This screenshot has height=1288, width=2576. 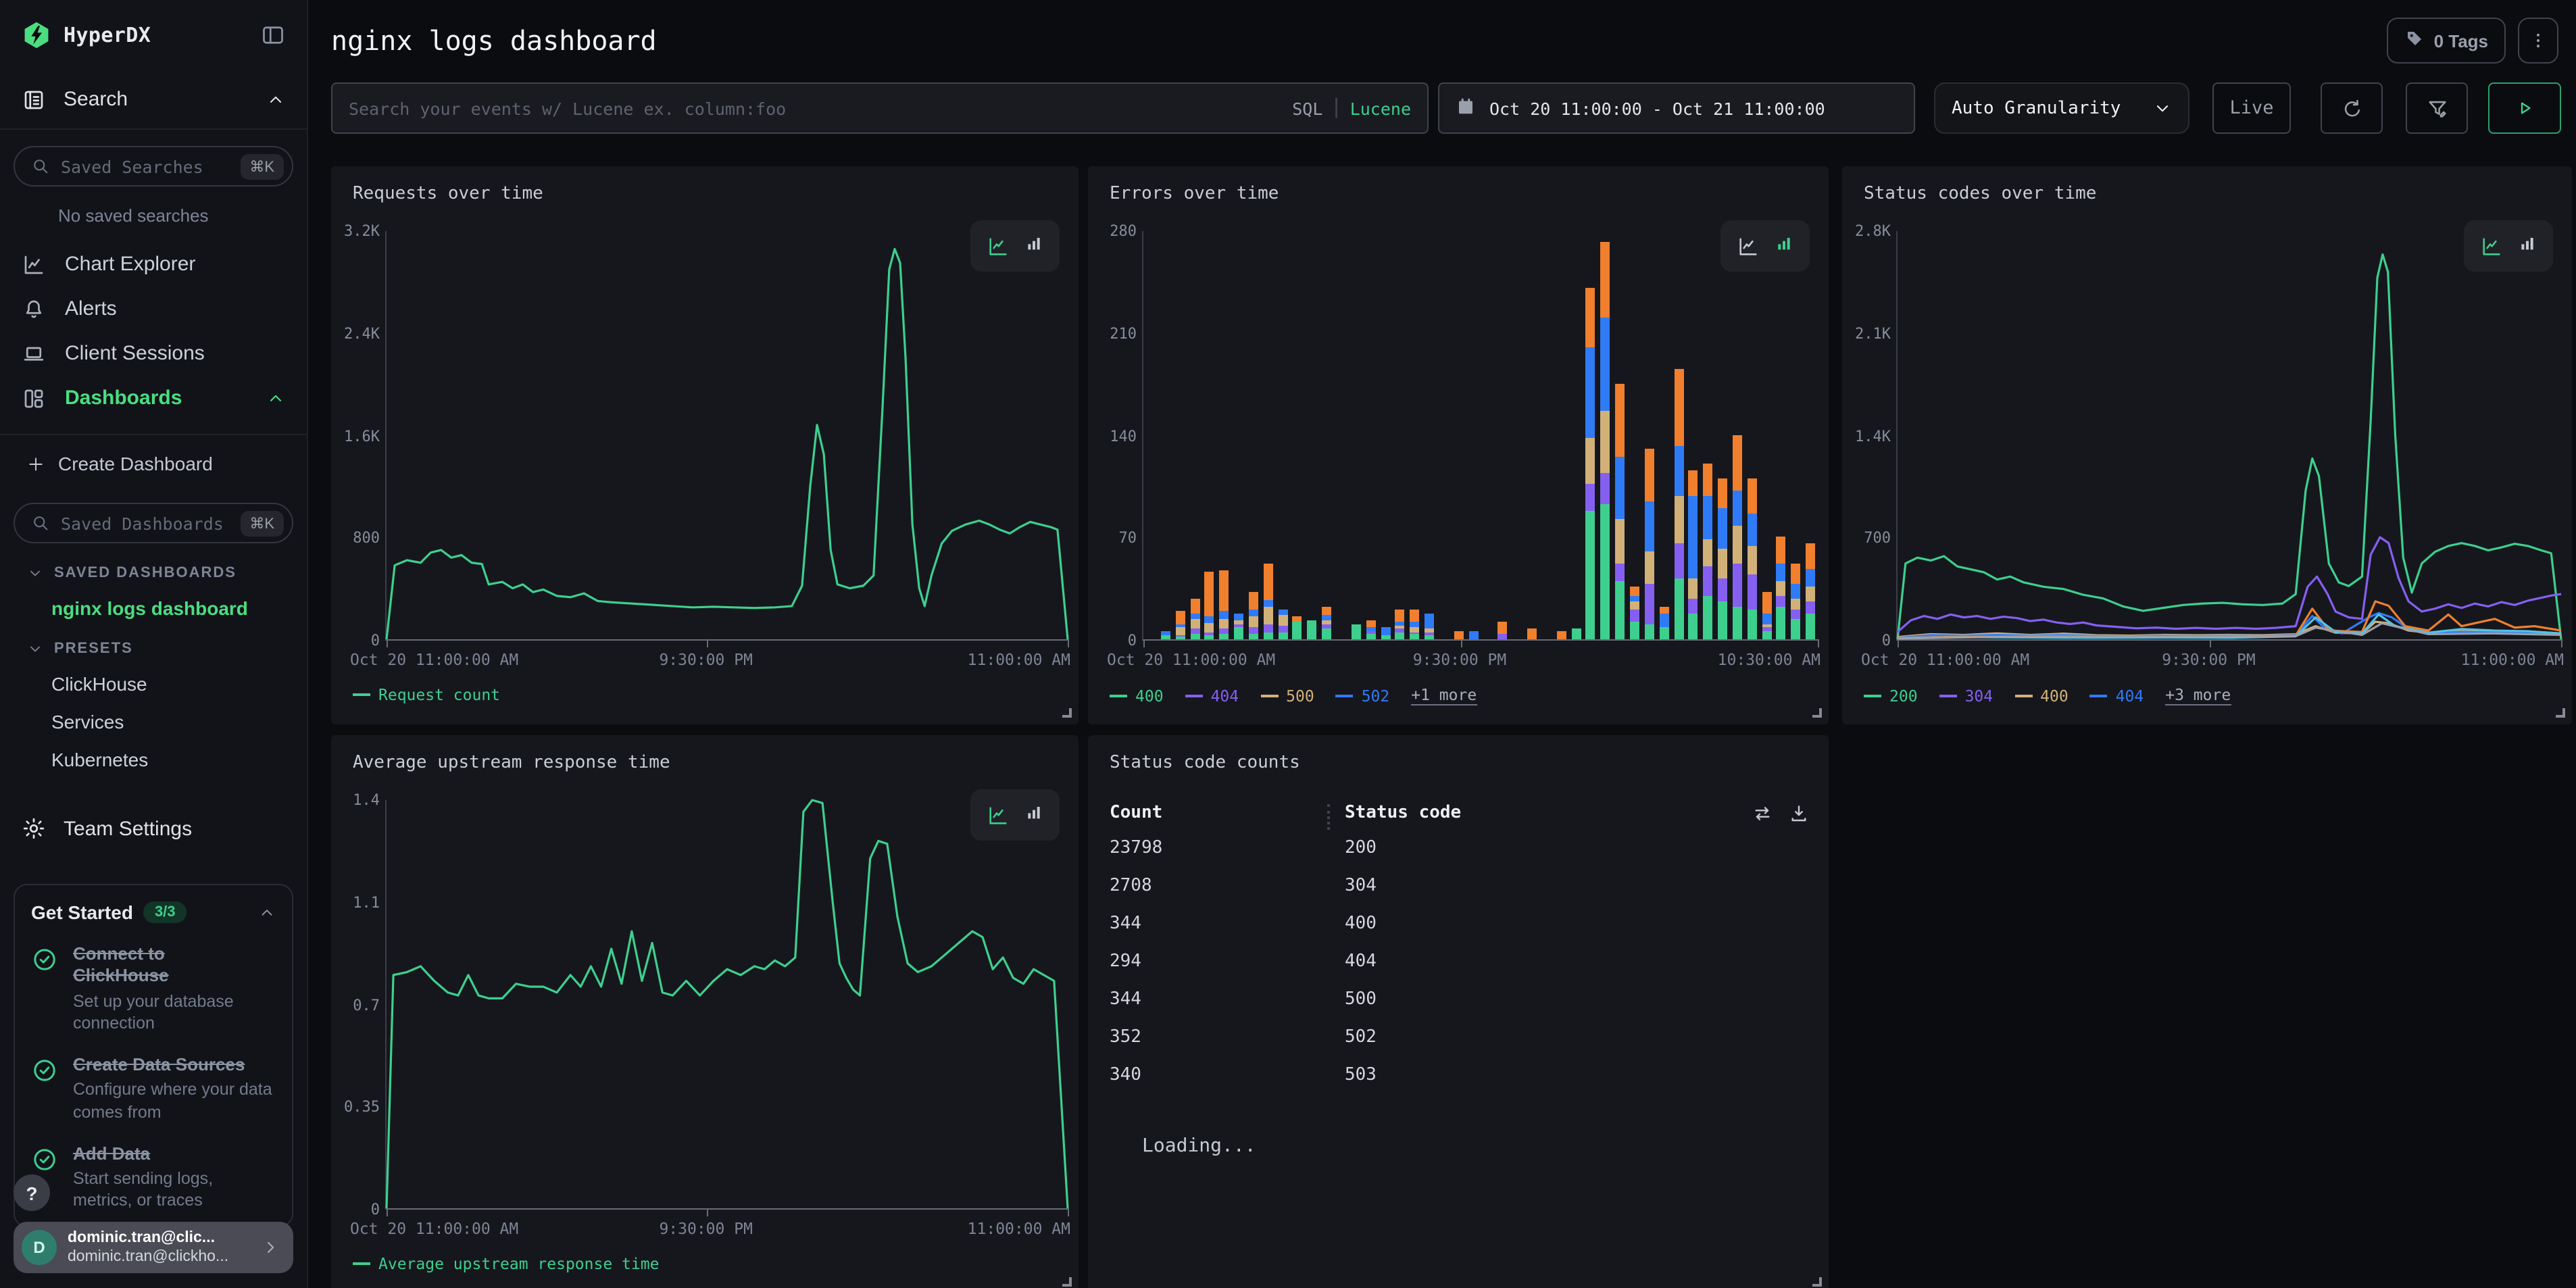 What do you see at coordinates (1481, 439) in the screenshot?
I see `errors-chart-plot` at bounding box center [1481, 439].